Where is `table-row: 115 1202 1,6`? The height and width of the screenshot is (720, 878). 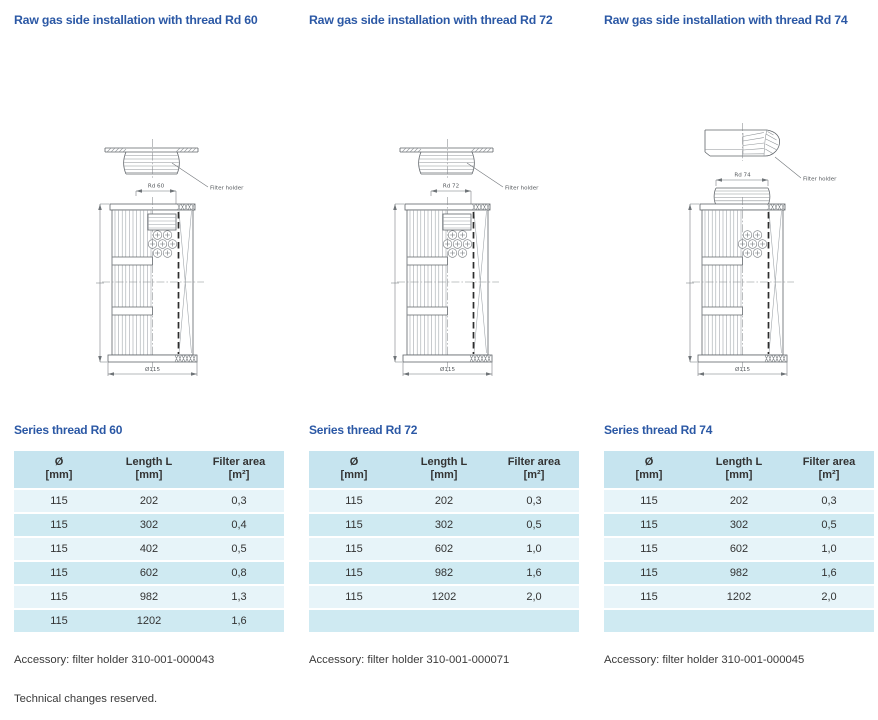 table-row: 115 1202 1,6 is located at coordinates (149, 620).